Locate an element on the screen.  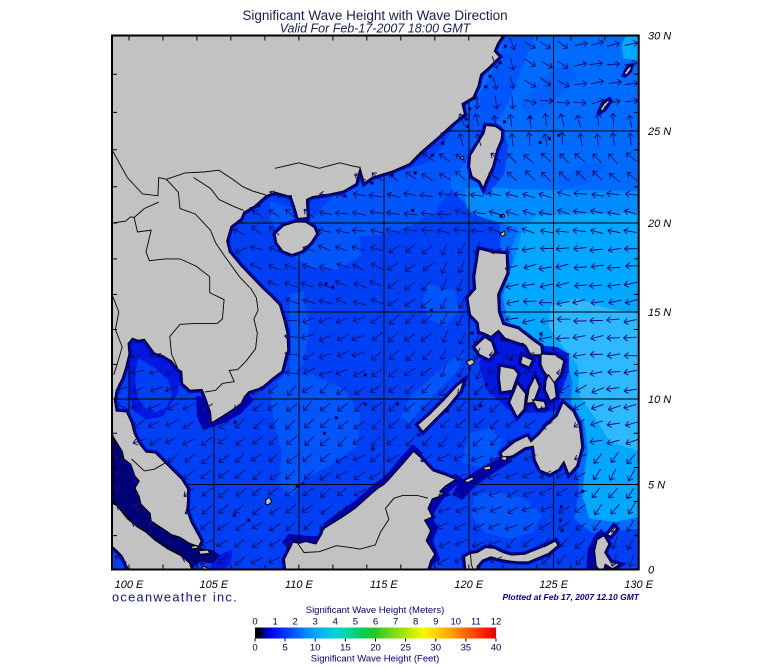
svg-text: 15 N is located at coordinates (659, 313).